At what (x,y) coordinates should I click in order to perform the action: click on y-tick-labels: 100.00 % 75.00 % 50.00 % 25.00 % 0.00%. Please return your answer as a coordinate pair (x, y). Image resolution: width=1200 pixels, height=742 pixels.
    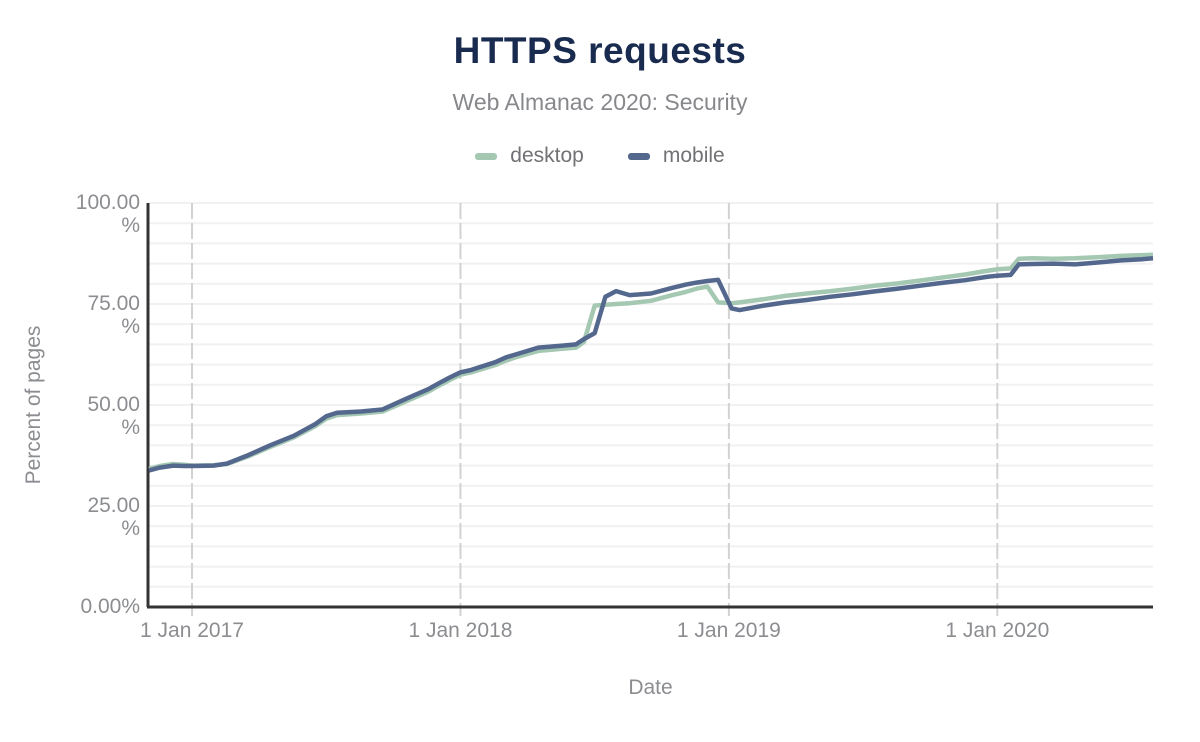
    Looking at the image, I should click on (108, 404).